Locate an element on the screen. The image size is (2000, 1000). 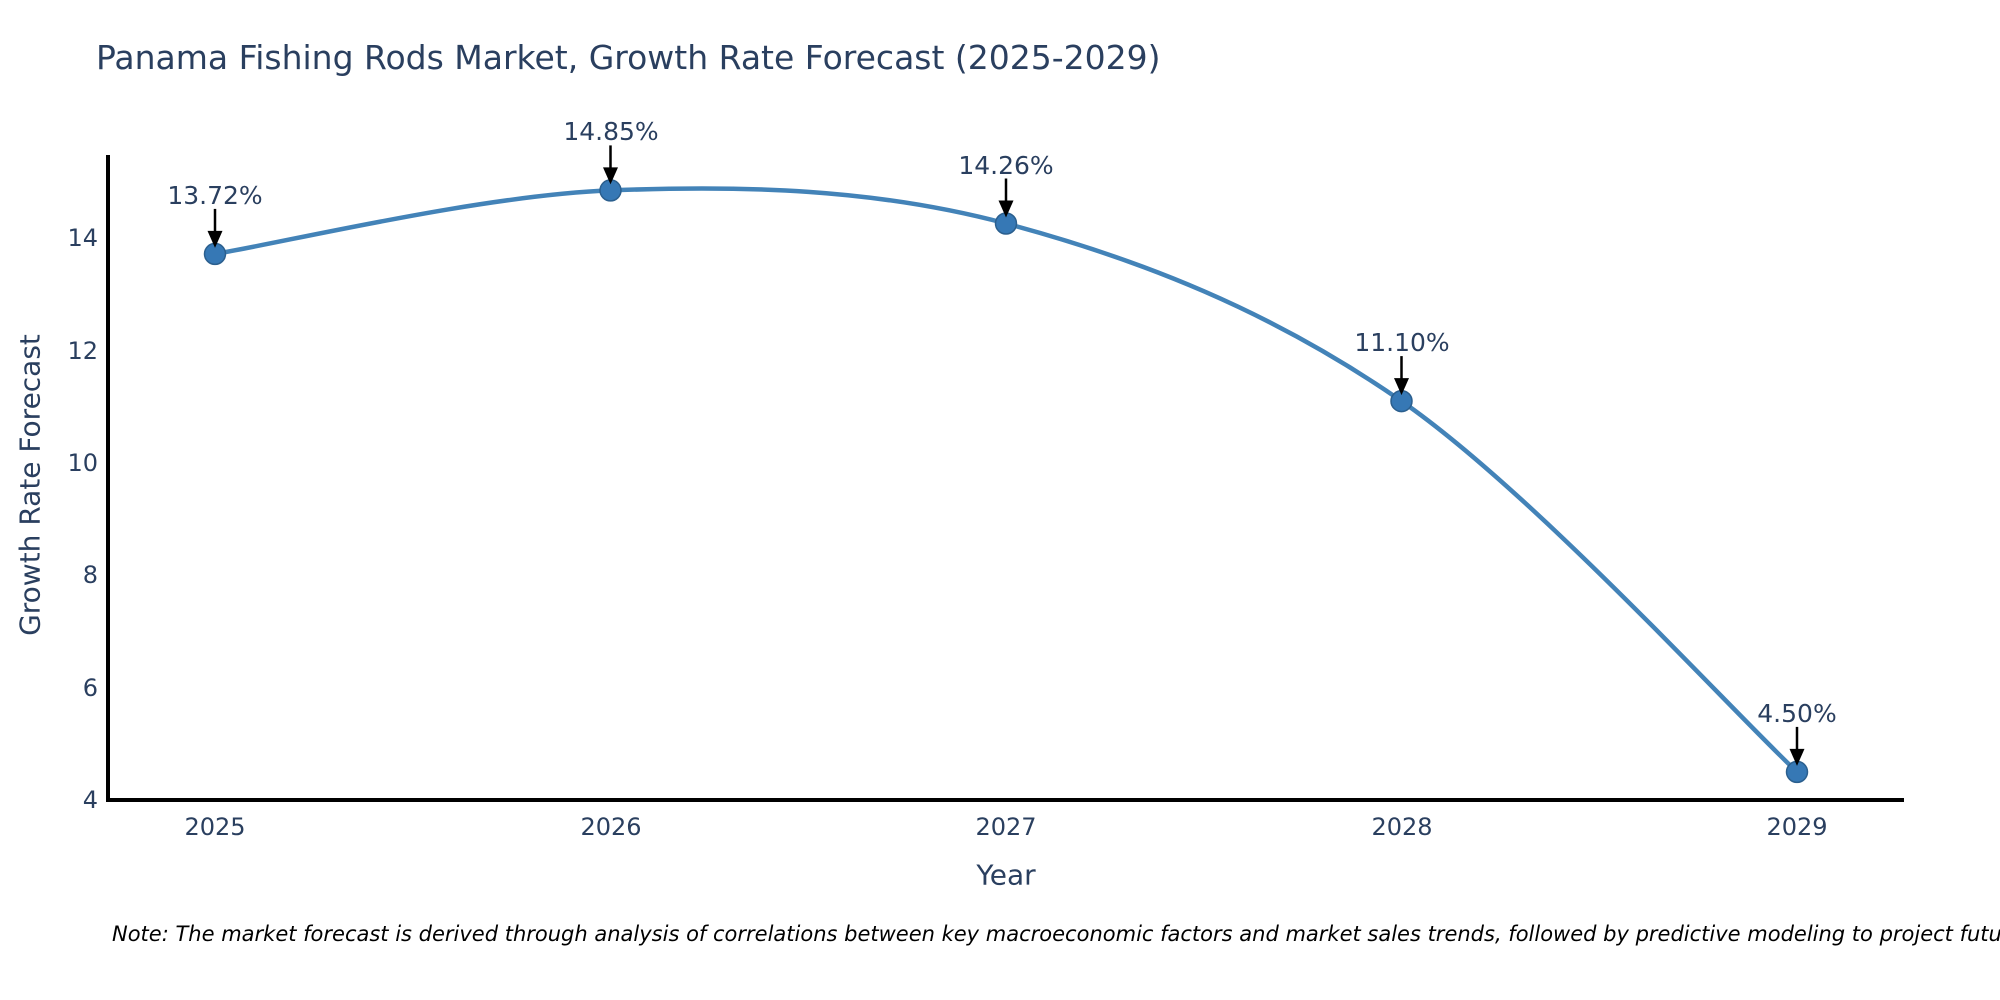
point-label-2029: 4.50% is located at coordinates (1797, 713).